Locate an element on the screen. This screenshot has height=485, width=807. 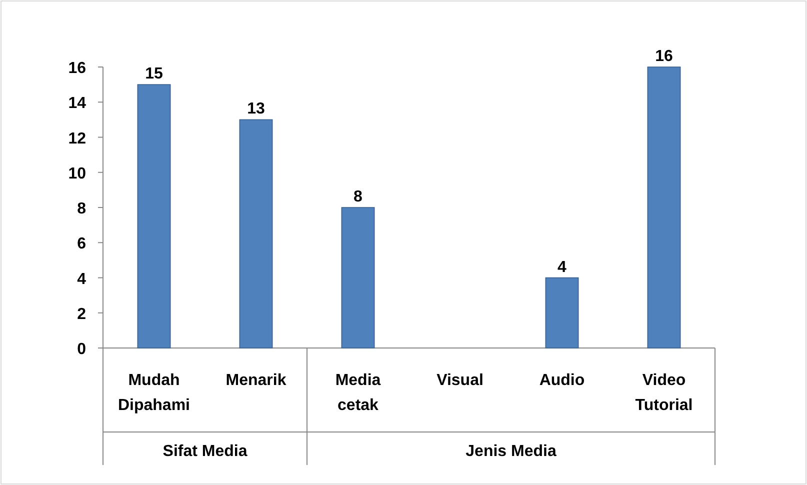
data-label: 16 is located at coordinates (664, 56).